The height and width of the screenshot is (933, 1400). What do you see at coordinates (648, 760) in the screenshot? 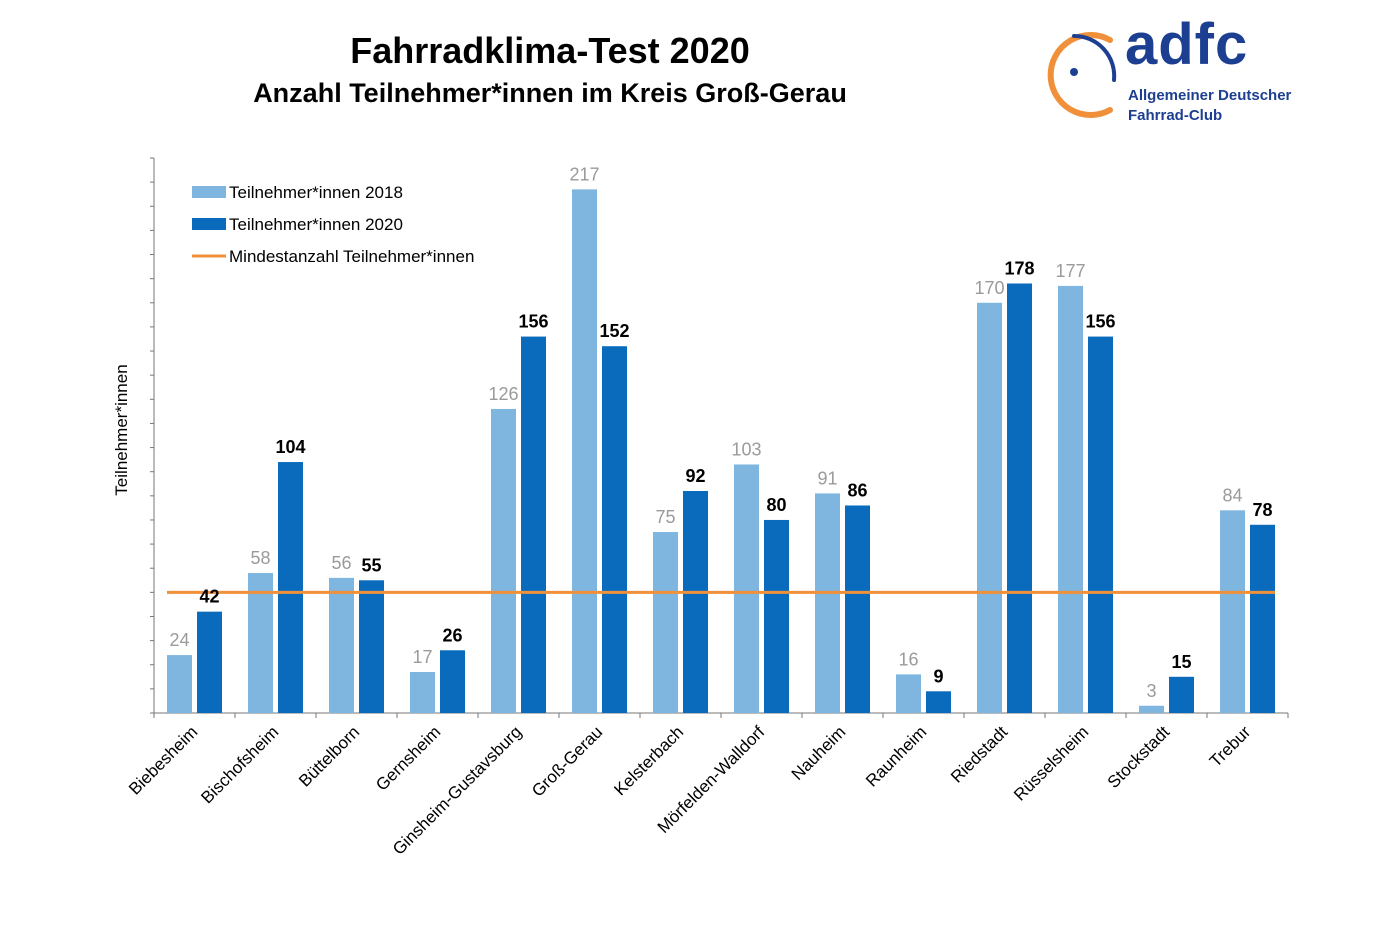
I see `category-label: Kelsterbach` at bounding box center [648, 760].